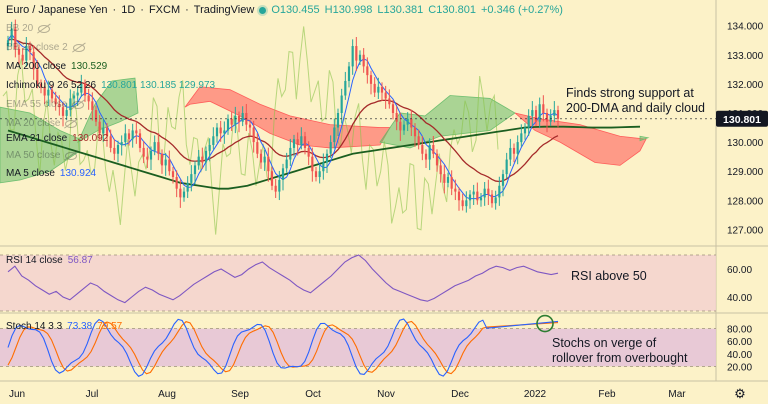 Image resolution: width=768 pixels, height=404 pixels. Describe the element at coordinates (45, 104) in the screenshot. I see `indicator-legend-item: EMA 55 close` at that location.